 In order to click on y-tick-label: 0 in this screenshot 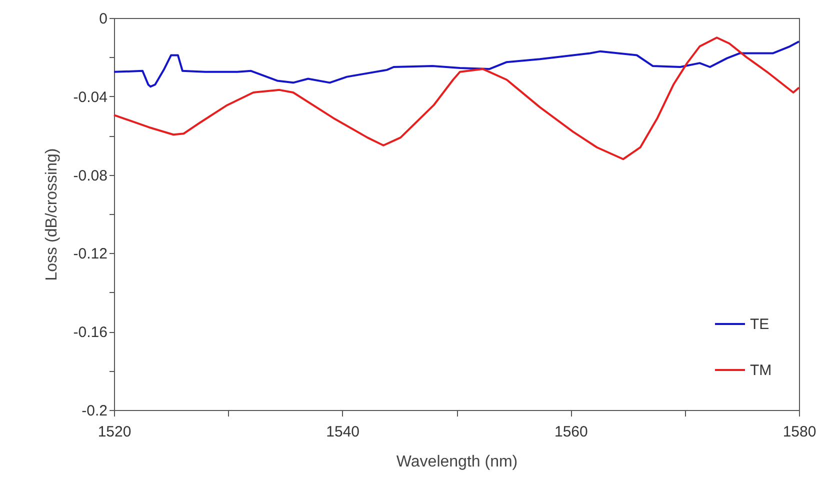, I will do `click(103, 19)`.